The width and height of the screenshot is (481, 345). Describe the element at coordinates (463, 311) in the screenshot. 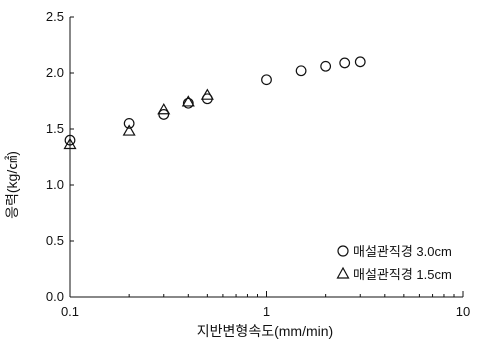

I see `x-tick-label: 10` at that location.